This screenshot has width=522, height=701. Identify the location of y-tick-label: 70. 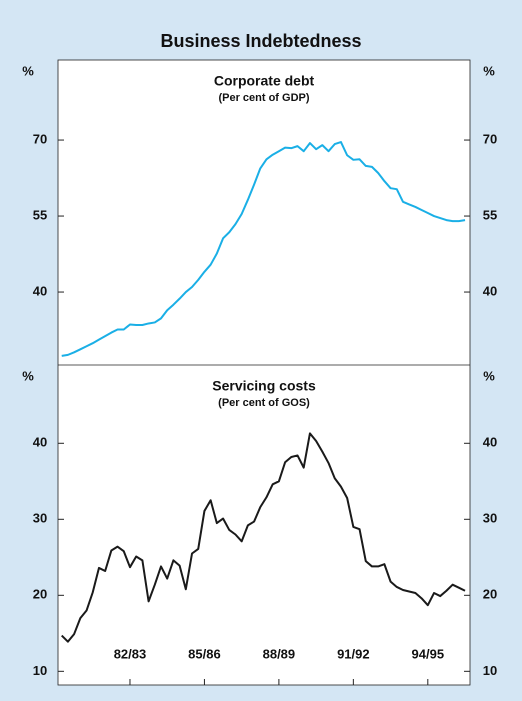
(40, 138).